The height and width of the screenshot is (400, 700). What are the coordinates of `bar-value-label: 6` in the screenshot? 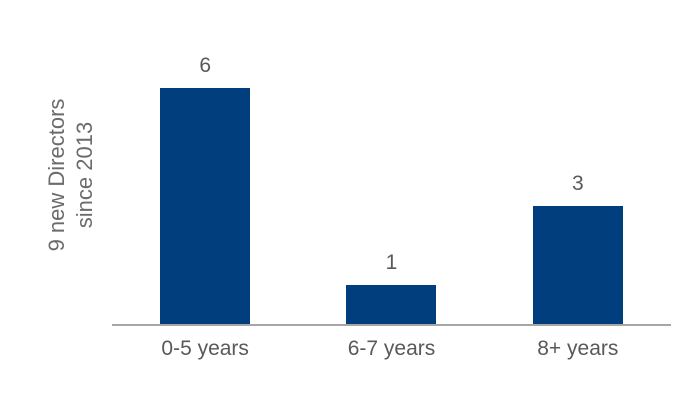 It's located at (205, 65).